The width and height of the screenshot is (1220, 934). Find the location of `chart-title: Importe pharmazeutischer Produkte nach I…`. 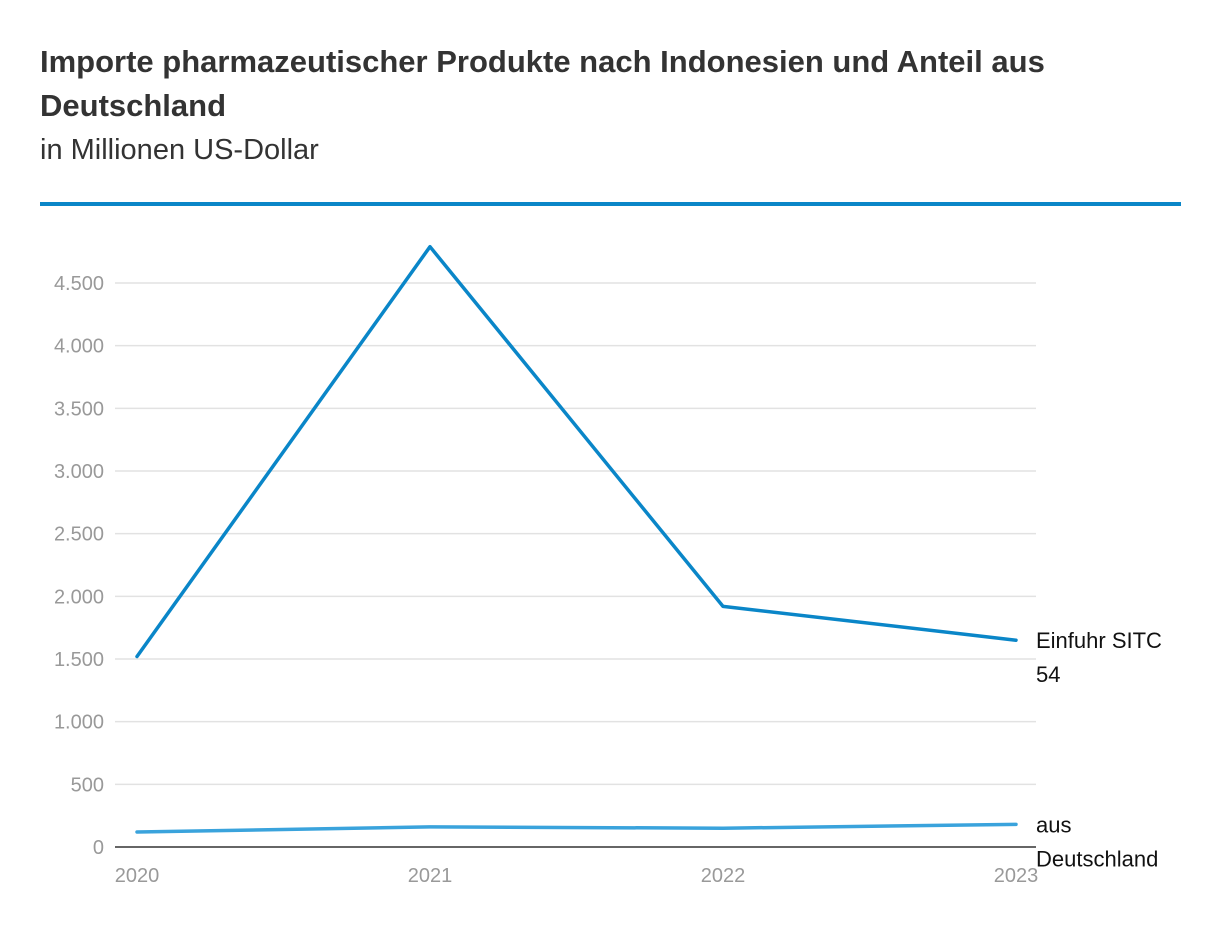

chart-title: Importe pharmazeutischer Produkte nach I… is located at coordinates (542, 83).